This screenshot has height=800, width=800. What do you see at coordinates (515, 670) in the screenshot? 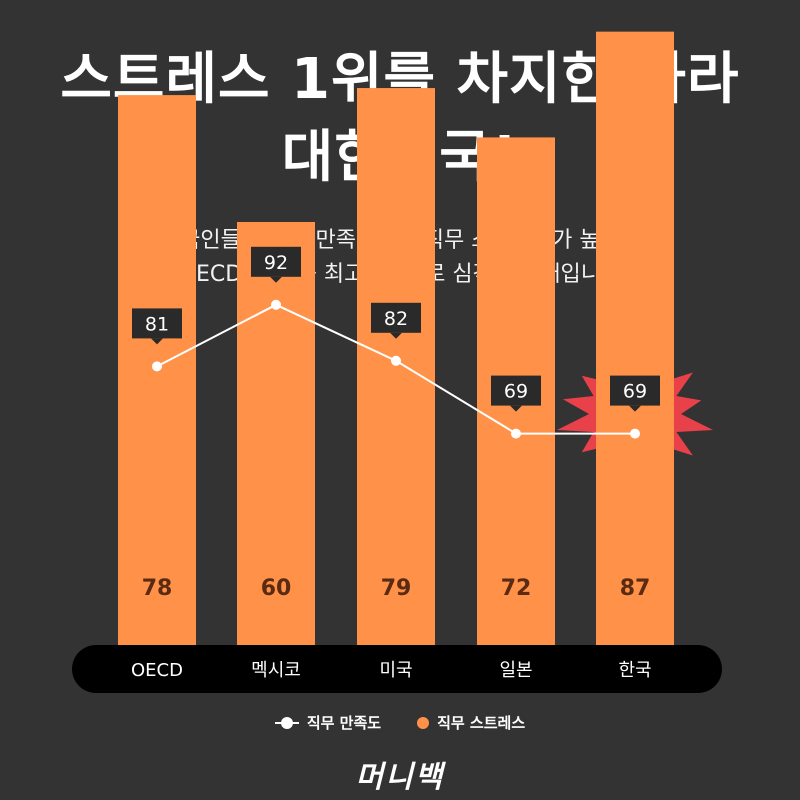
I see `x-tick-label-3: 일본` at bounding box center [515, 670].